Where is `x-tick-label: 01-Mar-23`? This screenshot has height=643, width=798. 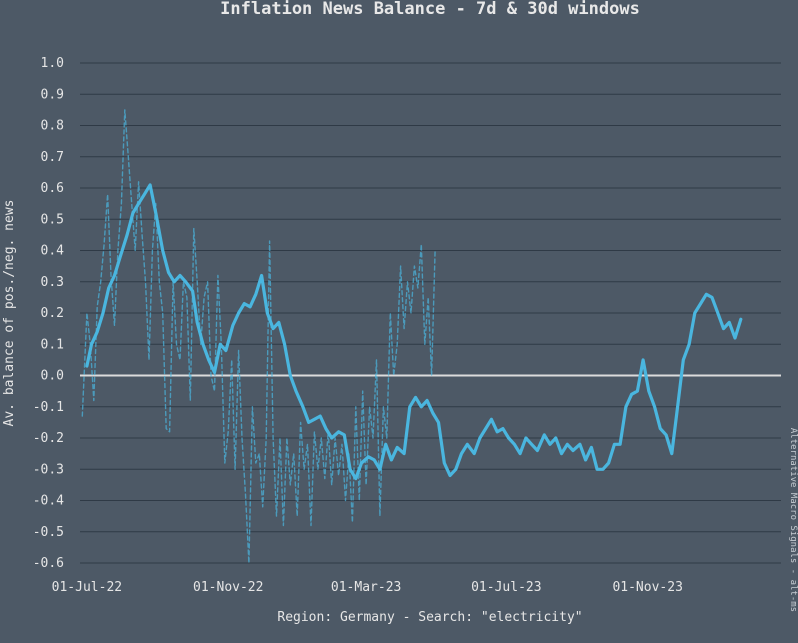
x-tick-label: 01-Mar-23 is located at coordinates (366, 587).